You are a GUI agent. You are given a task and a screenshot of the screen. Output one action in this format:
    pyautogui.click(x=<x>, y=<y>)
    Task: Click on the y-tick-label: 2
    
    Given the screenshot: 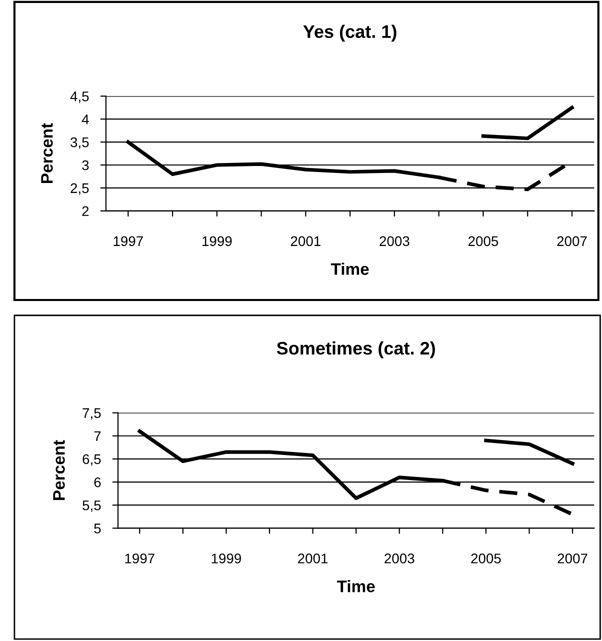 What is the action you would take?
    pyautogui.click(x=85, y=211)
    